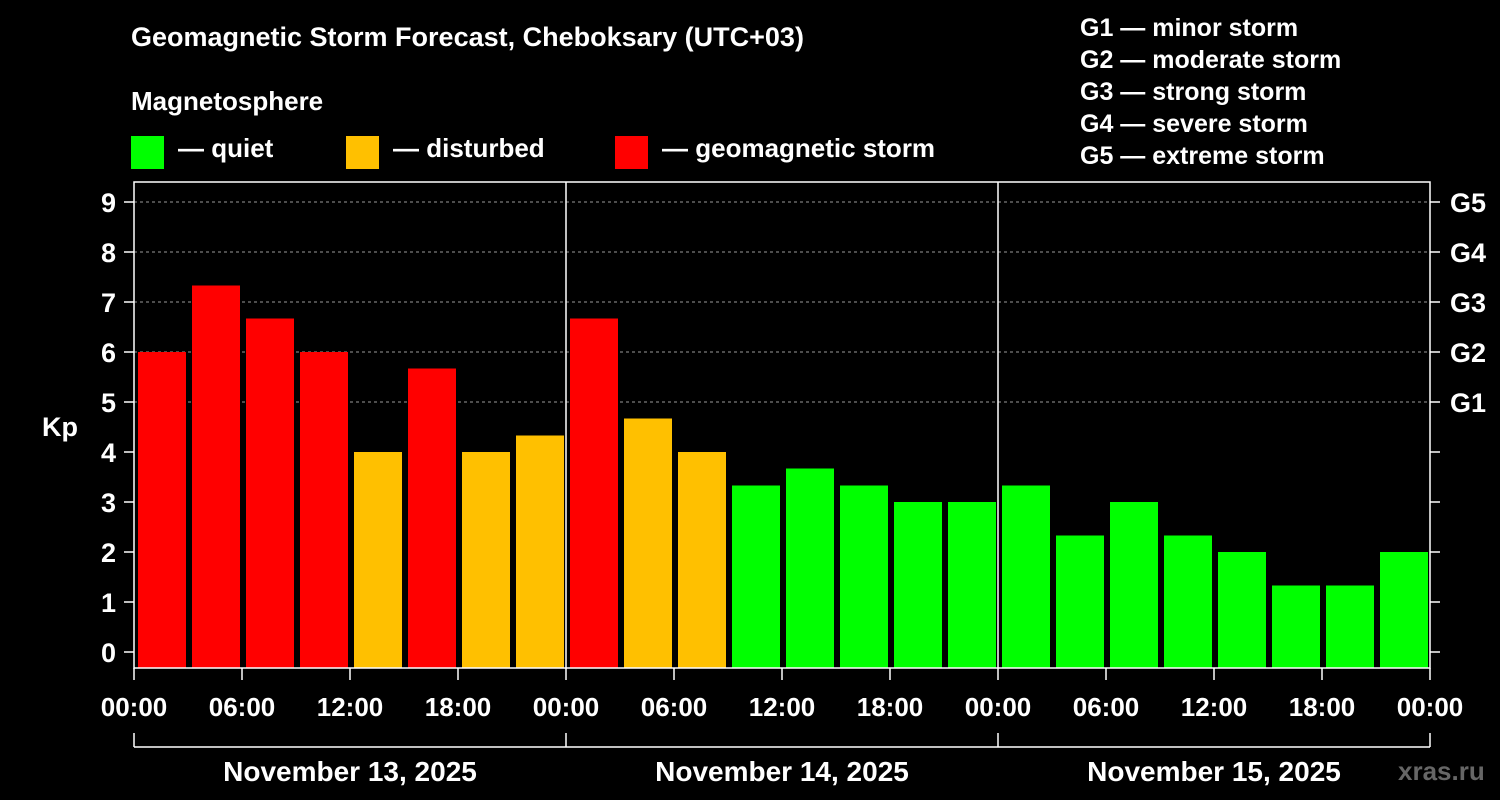 The image size is (1500, 800). I want to click on x-tick-label-9: 06:00, so click(1106, 707).